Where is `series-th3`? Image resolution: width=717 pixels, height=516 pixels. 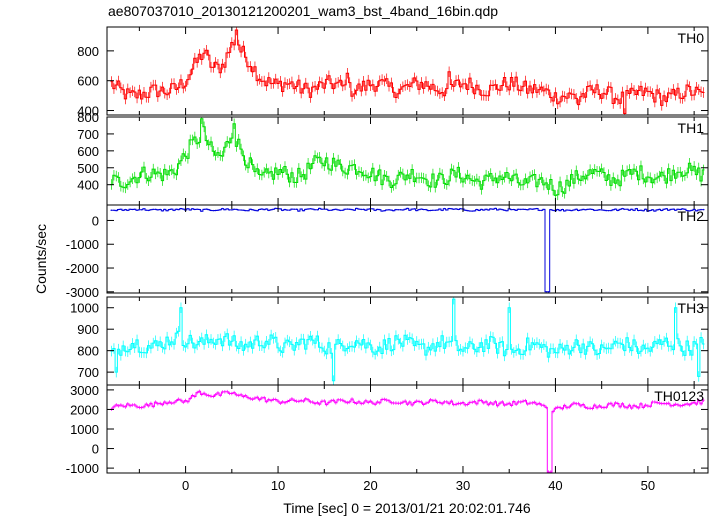
series-th3 is located at coordinates (407, 341).